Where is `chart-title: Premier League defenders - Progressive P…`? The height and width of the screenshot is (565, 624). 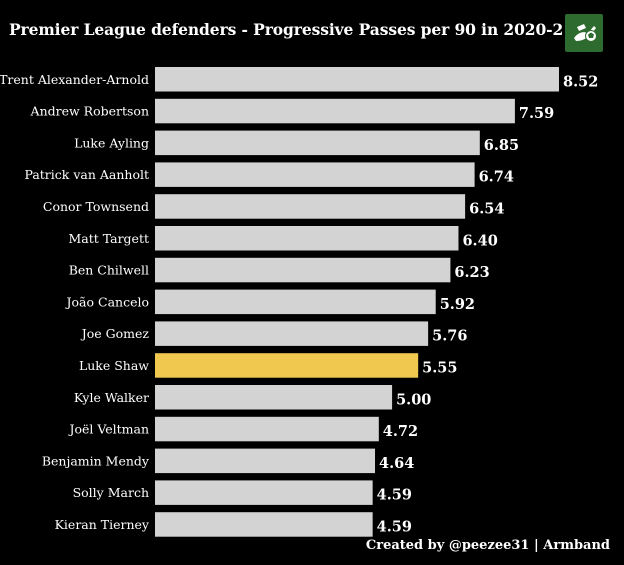
chart-title: Premier League defenders - Progressive P… is located at coordinates (291, 29).